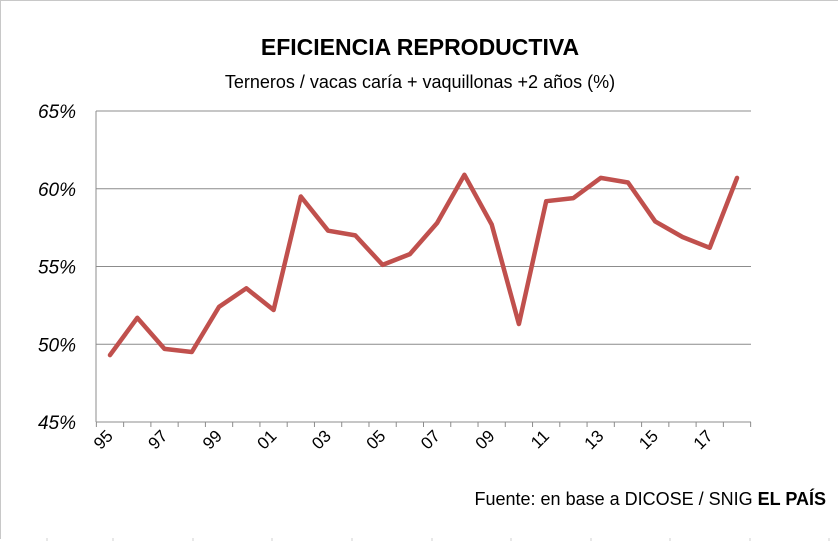 This screenshot has width=840, height=541. What do you see at coordinates (103, 439) in the screenshot?
I see `x-tick-label: 95` at bounding box center [103, 439].